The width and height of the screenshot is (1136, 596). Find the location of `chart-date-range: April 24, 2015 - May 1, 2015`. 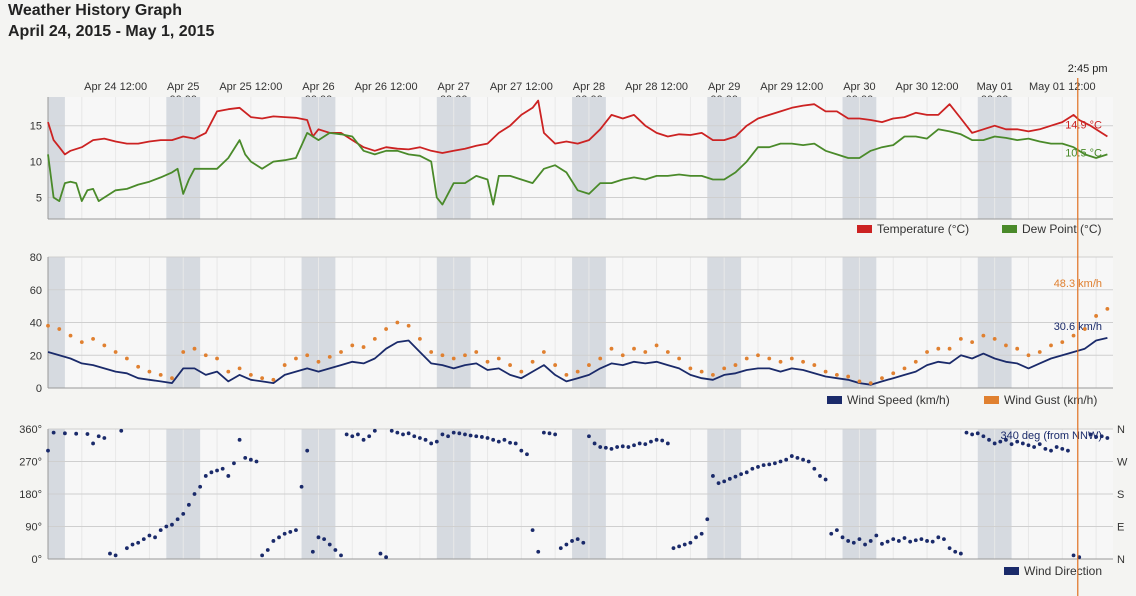

chart-date-range: April 24, 2015 - May 1, 2015 is located at coordinates (111, 31).